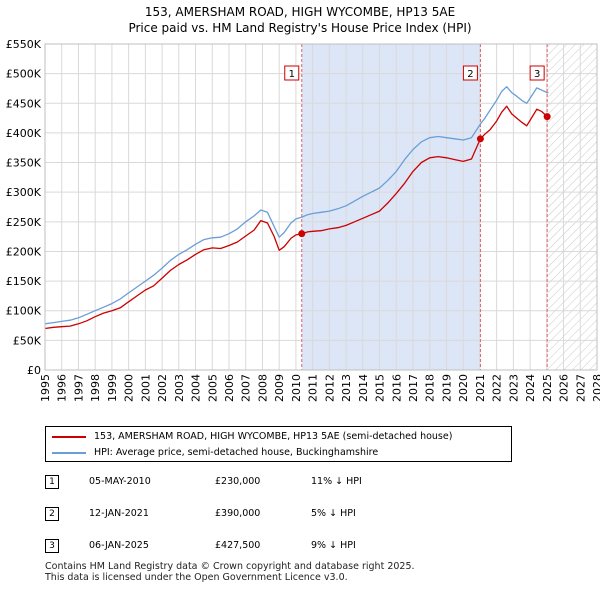 Image resolution: width=600 pixels, height=590 pixels. I want to click on sale-label-number: 1, so click(292, 74).